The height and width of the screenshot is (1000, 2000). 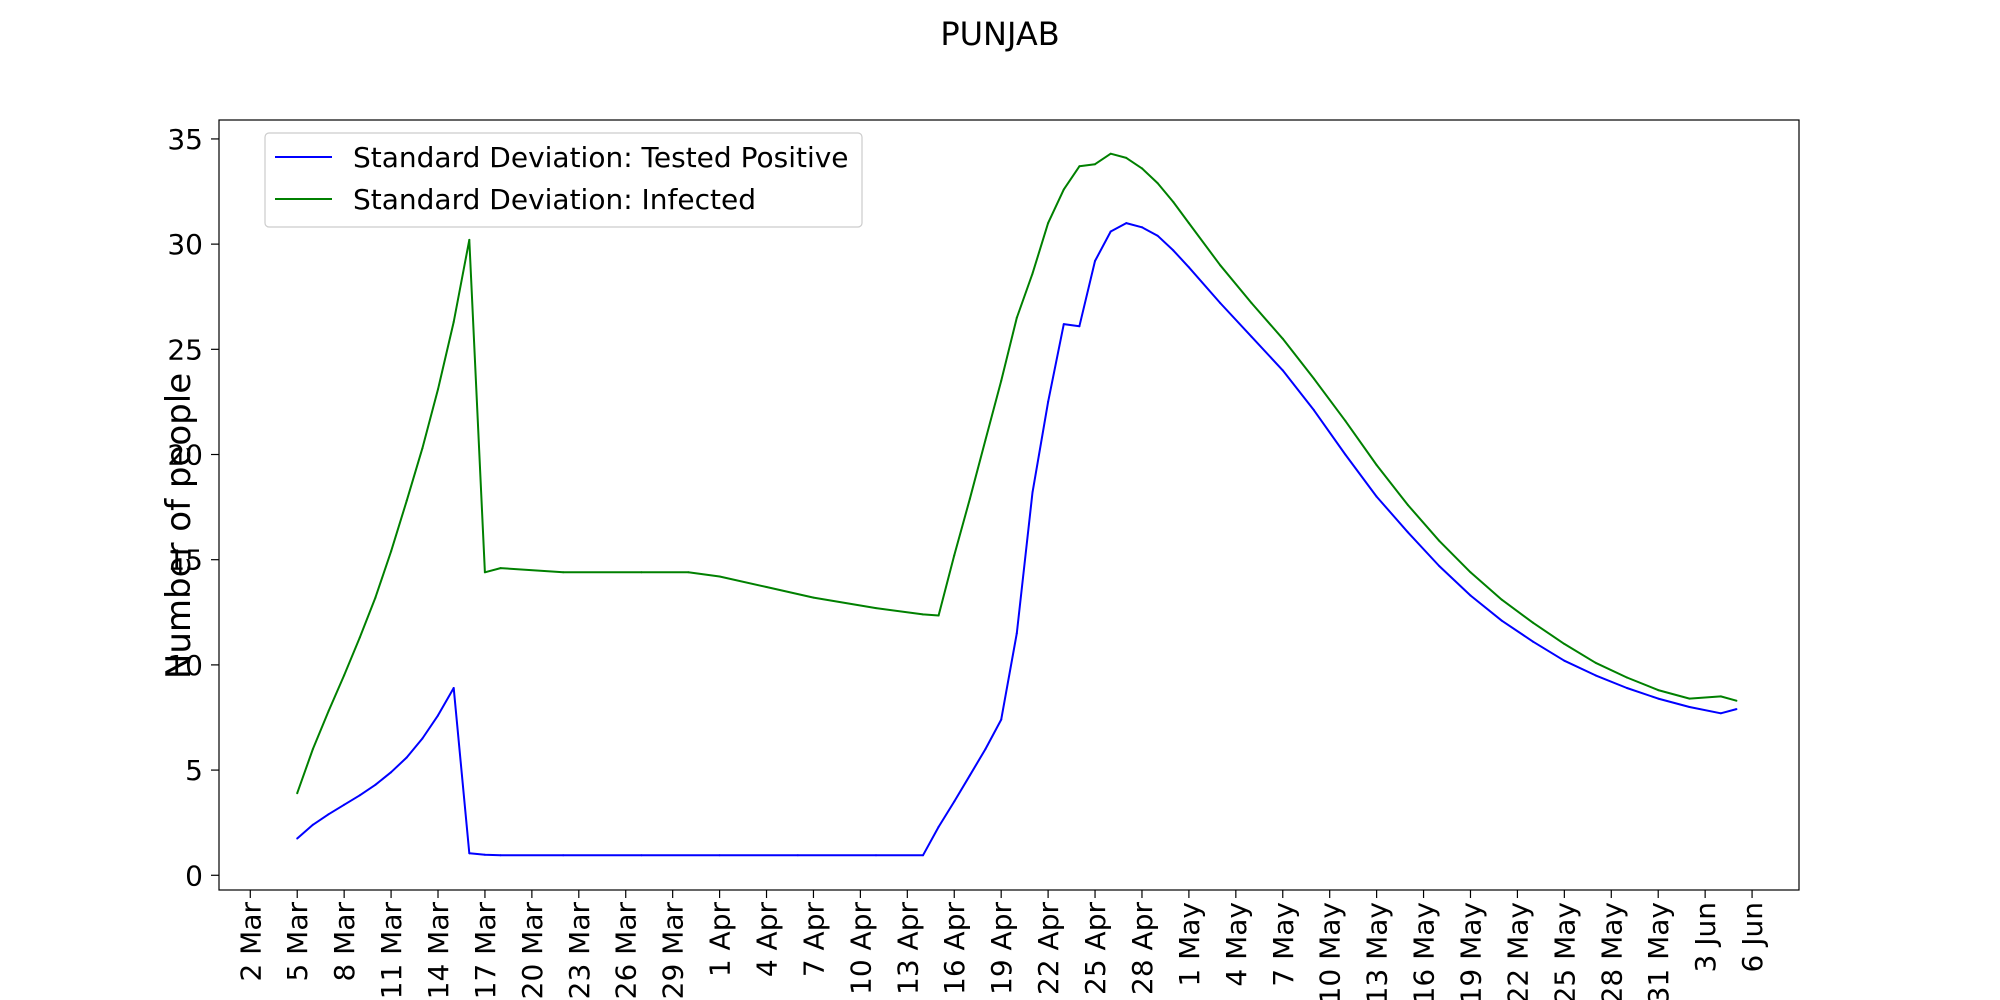 I want to click on x-tick-label: 2 Mar, so click(x=250, y=942).